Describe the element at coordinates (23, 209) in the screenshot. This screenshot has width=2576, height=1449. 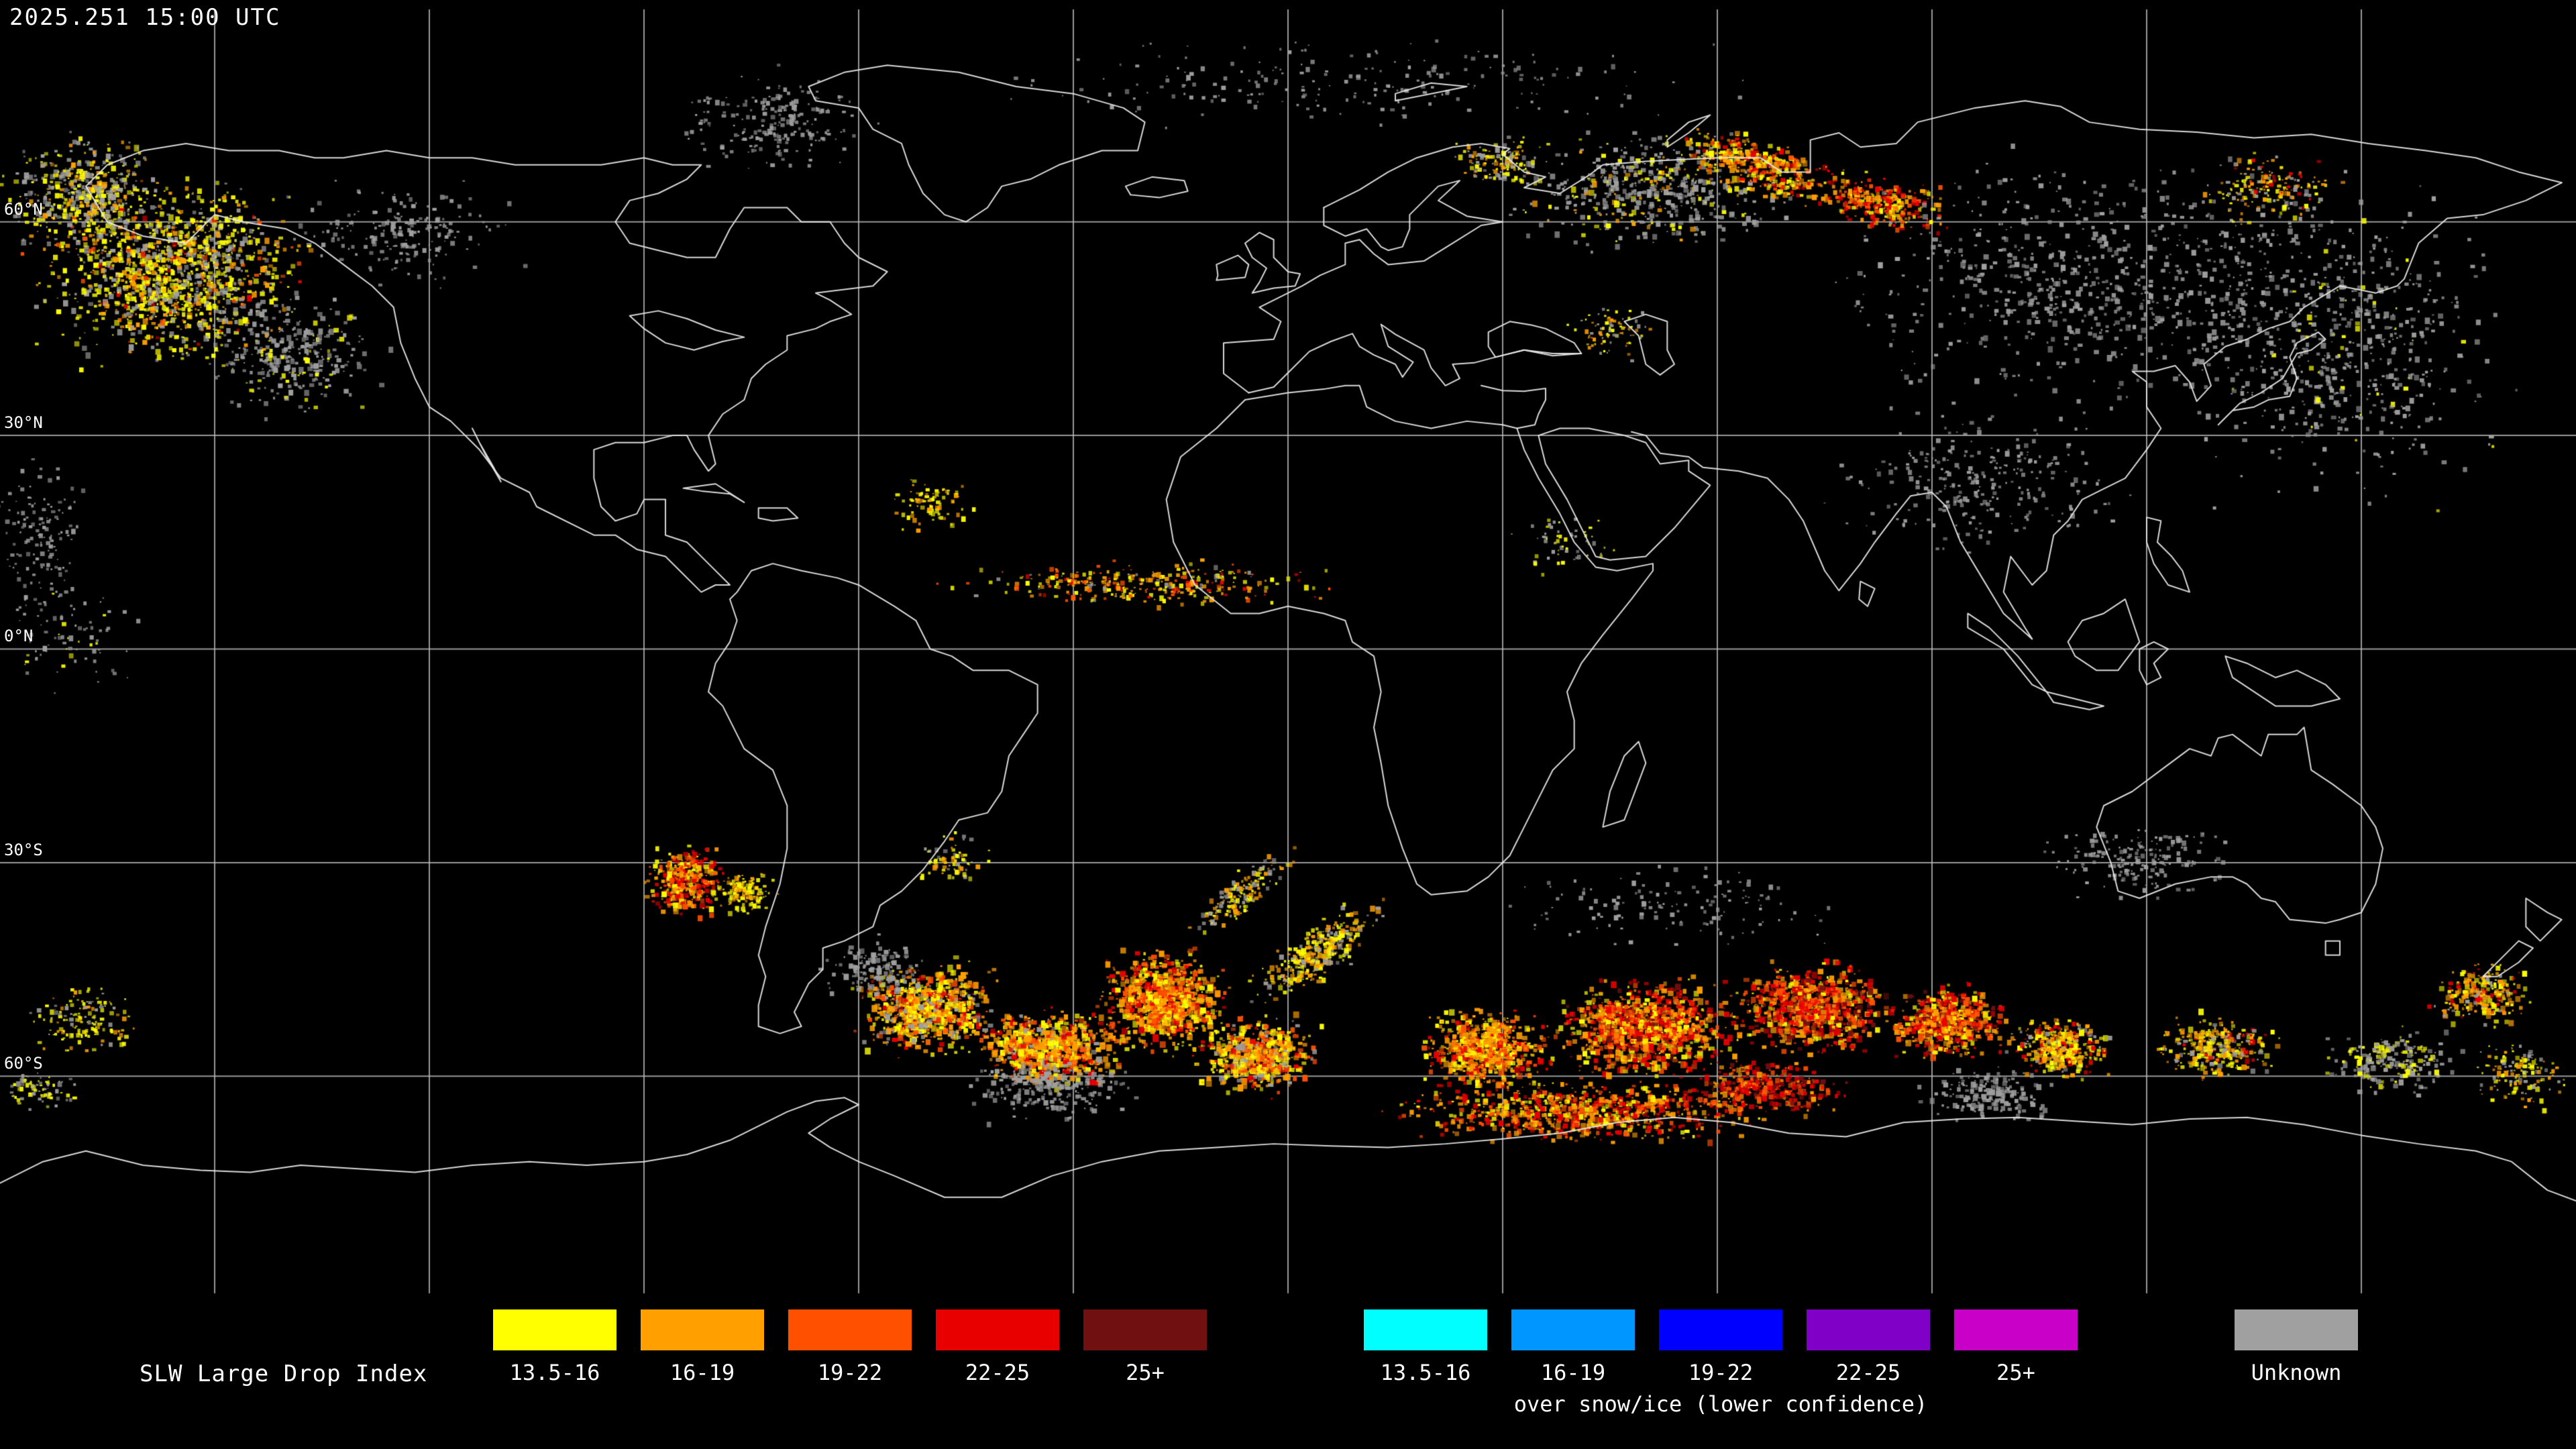
I see `latitude-label-60n: 60°N` at that location.